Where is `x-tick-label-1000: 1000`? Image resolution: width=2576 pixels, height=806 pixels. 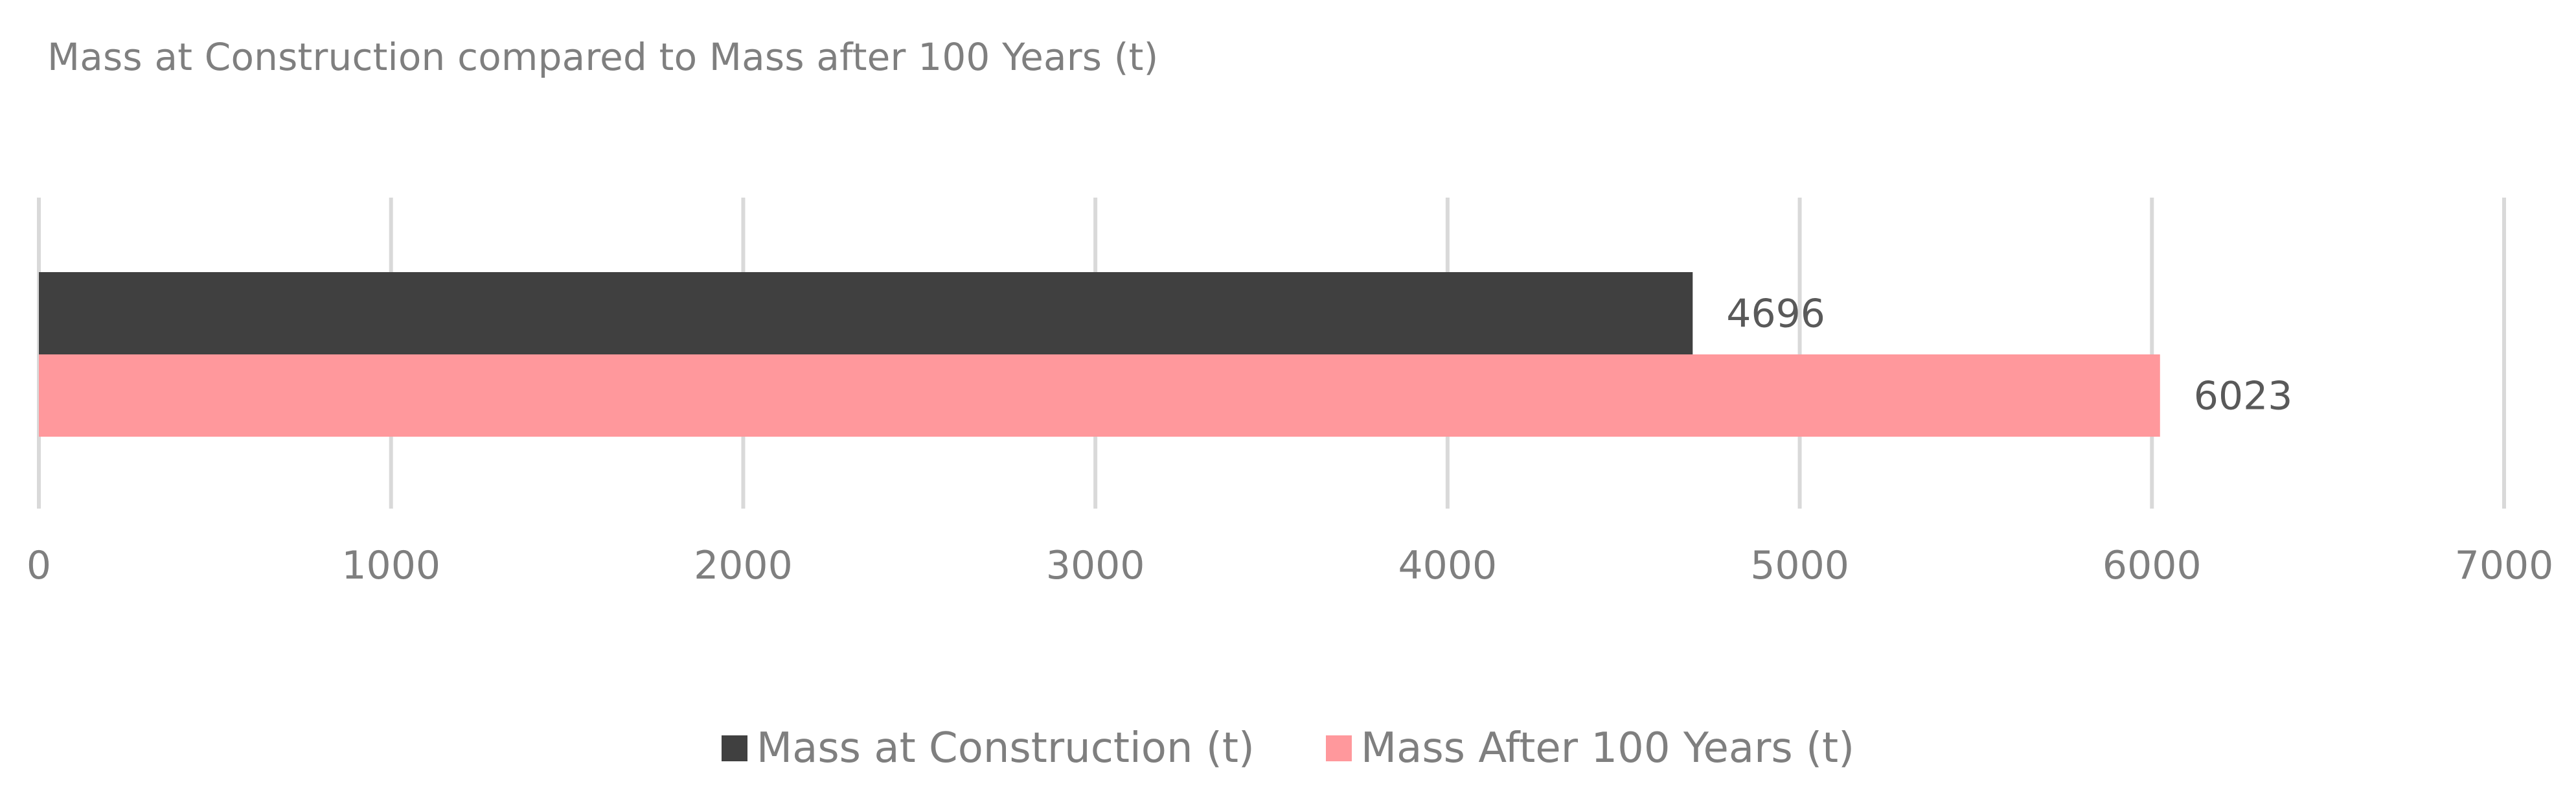
x-tick-label-1000: 1000 is located at coordinates (390, 565).